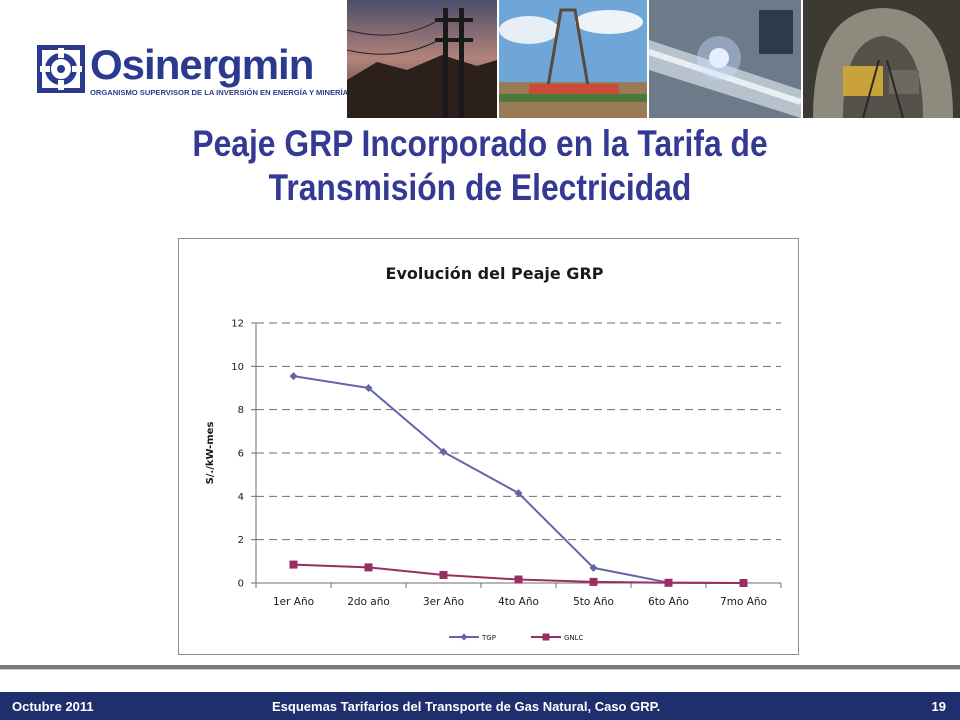  I want to click on footer-divider, so click(480, 667).